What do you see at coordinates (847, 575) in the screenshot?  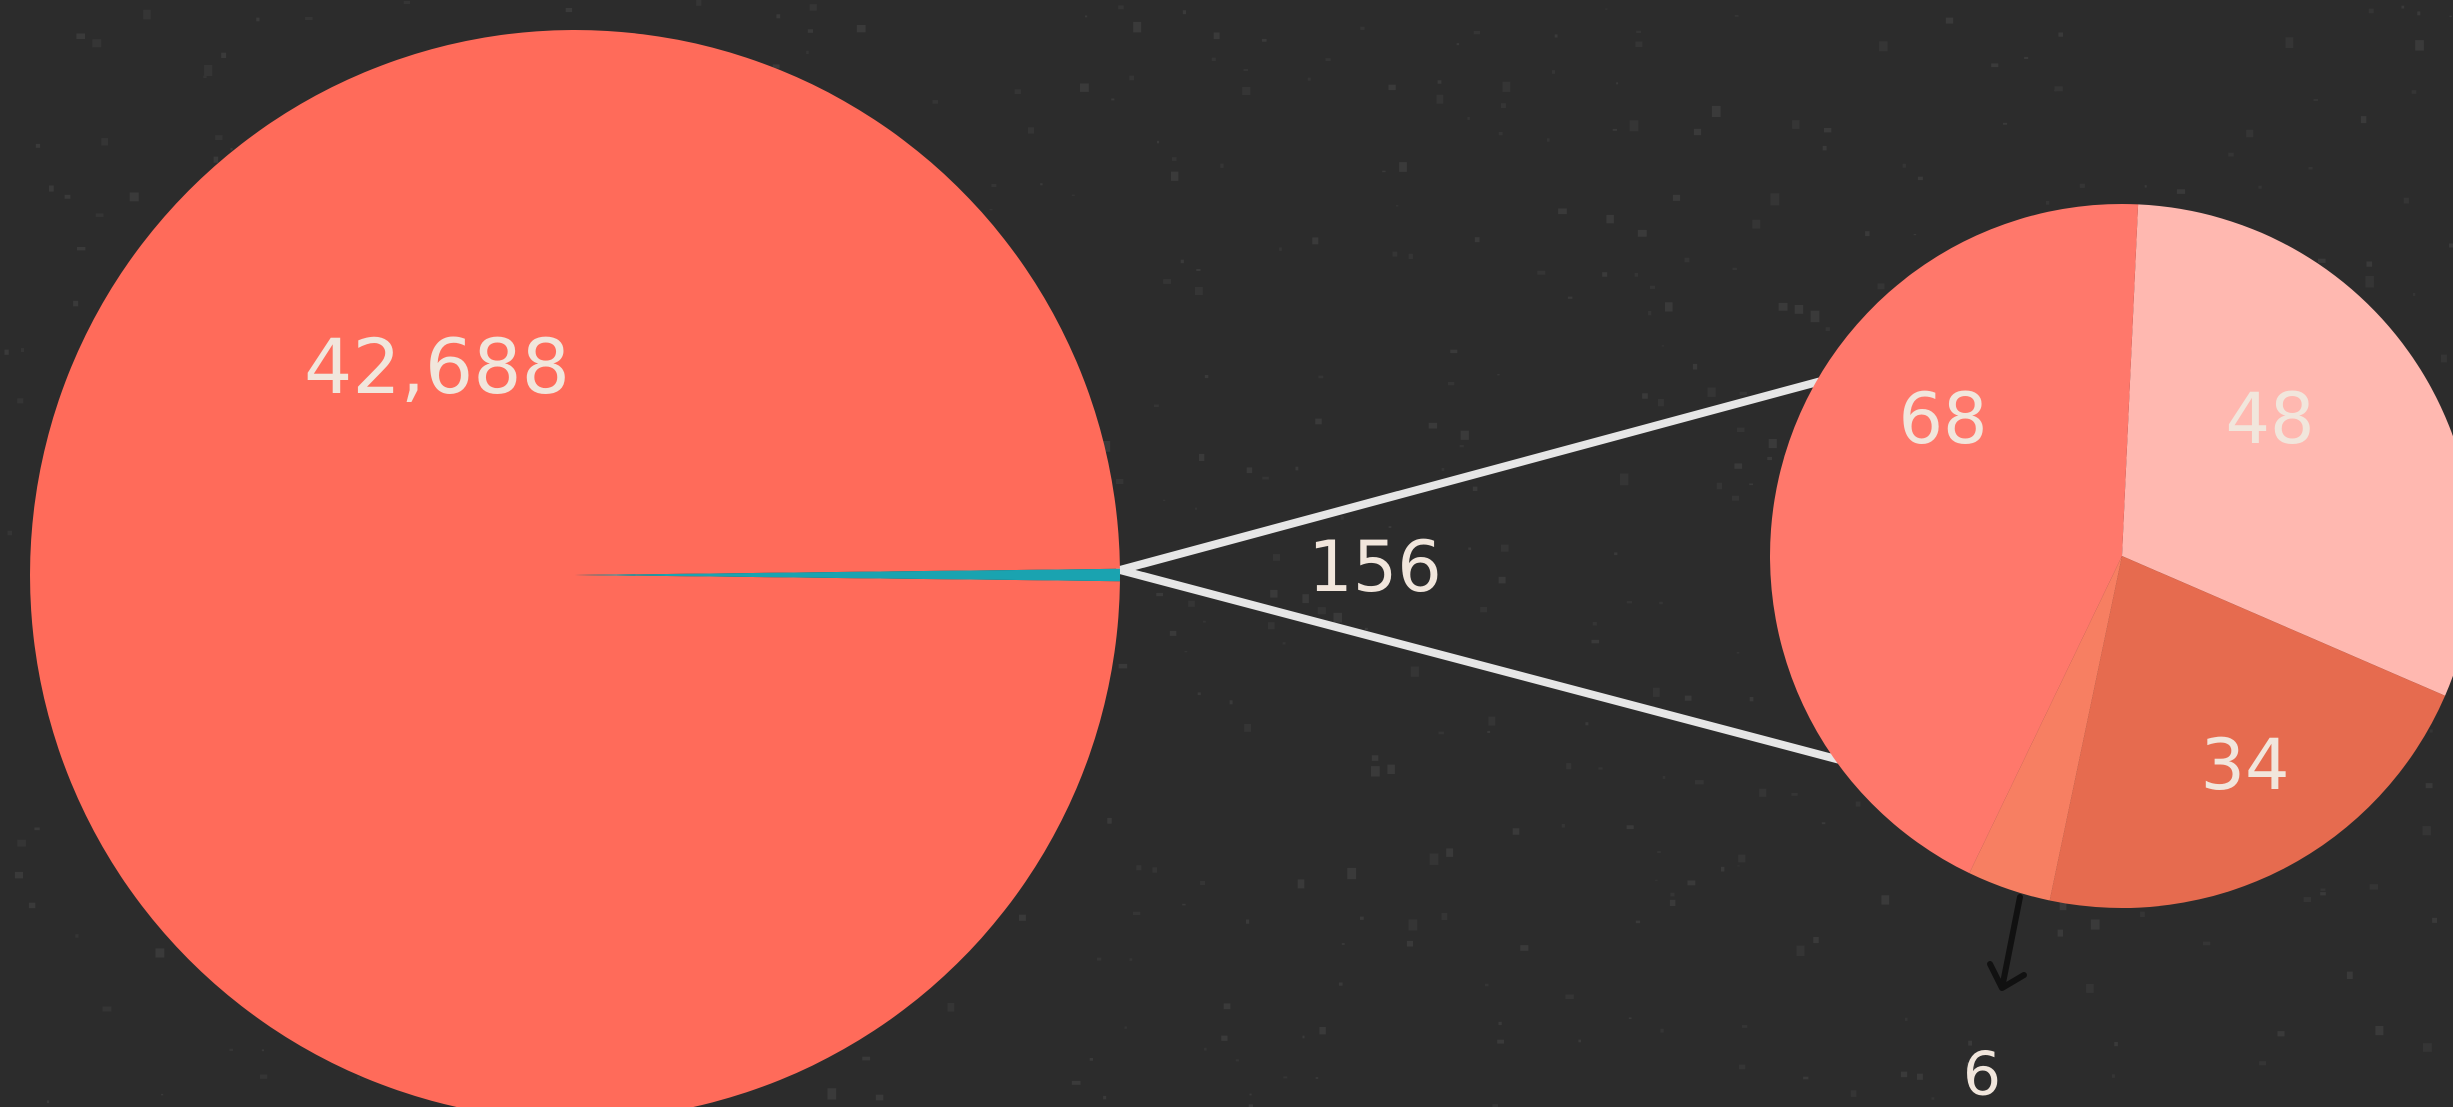 I see `main-slice-small` at bounding box center [847, 575].